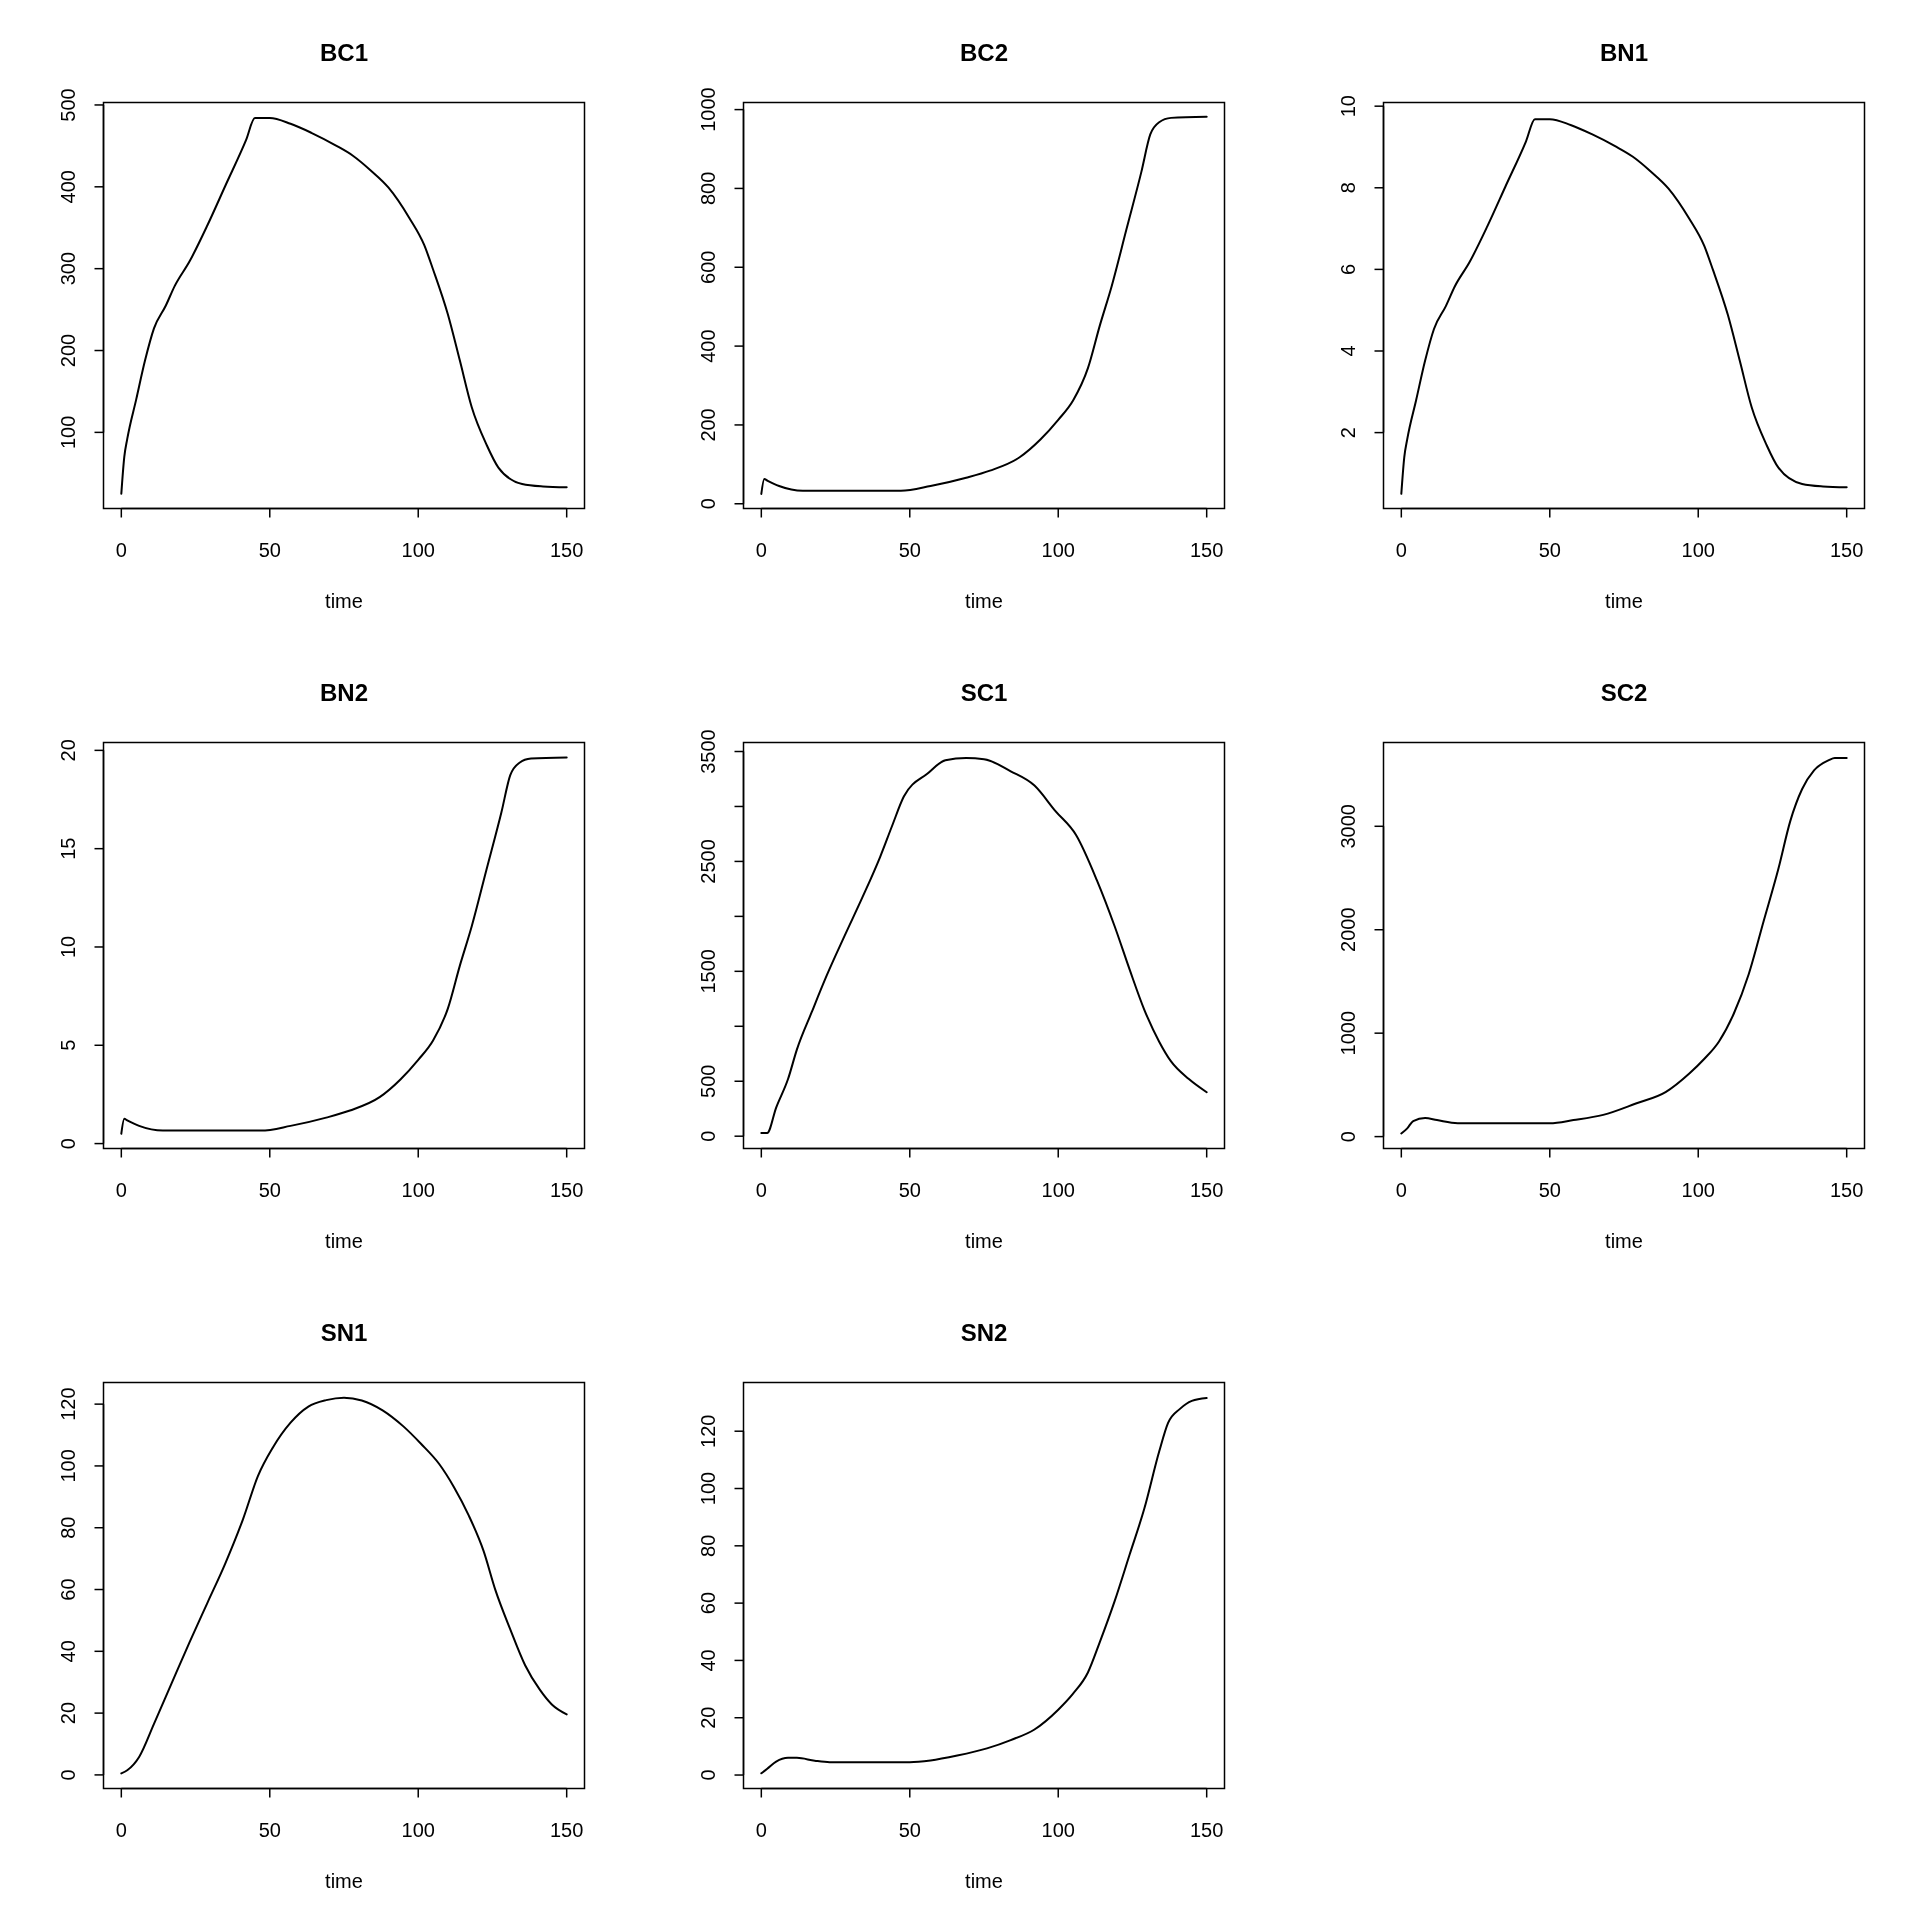 Image resolution: width=1920 pixels, height=1920 pixels. What do you see at coordinates (984, 1332) in the screenshot?
I see `chart-title: SN2` at bounding box center [984, 1332].